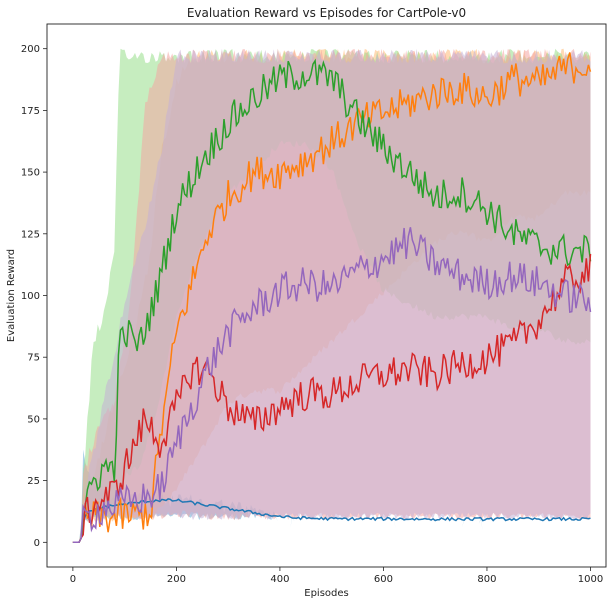 The width and height of the screenshot is (612, 604). Describe the element at coordinates (30, 173) in the screenshot. I see `y-tick-label: 150` at that location.